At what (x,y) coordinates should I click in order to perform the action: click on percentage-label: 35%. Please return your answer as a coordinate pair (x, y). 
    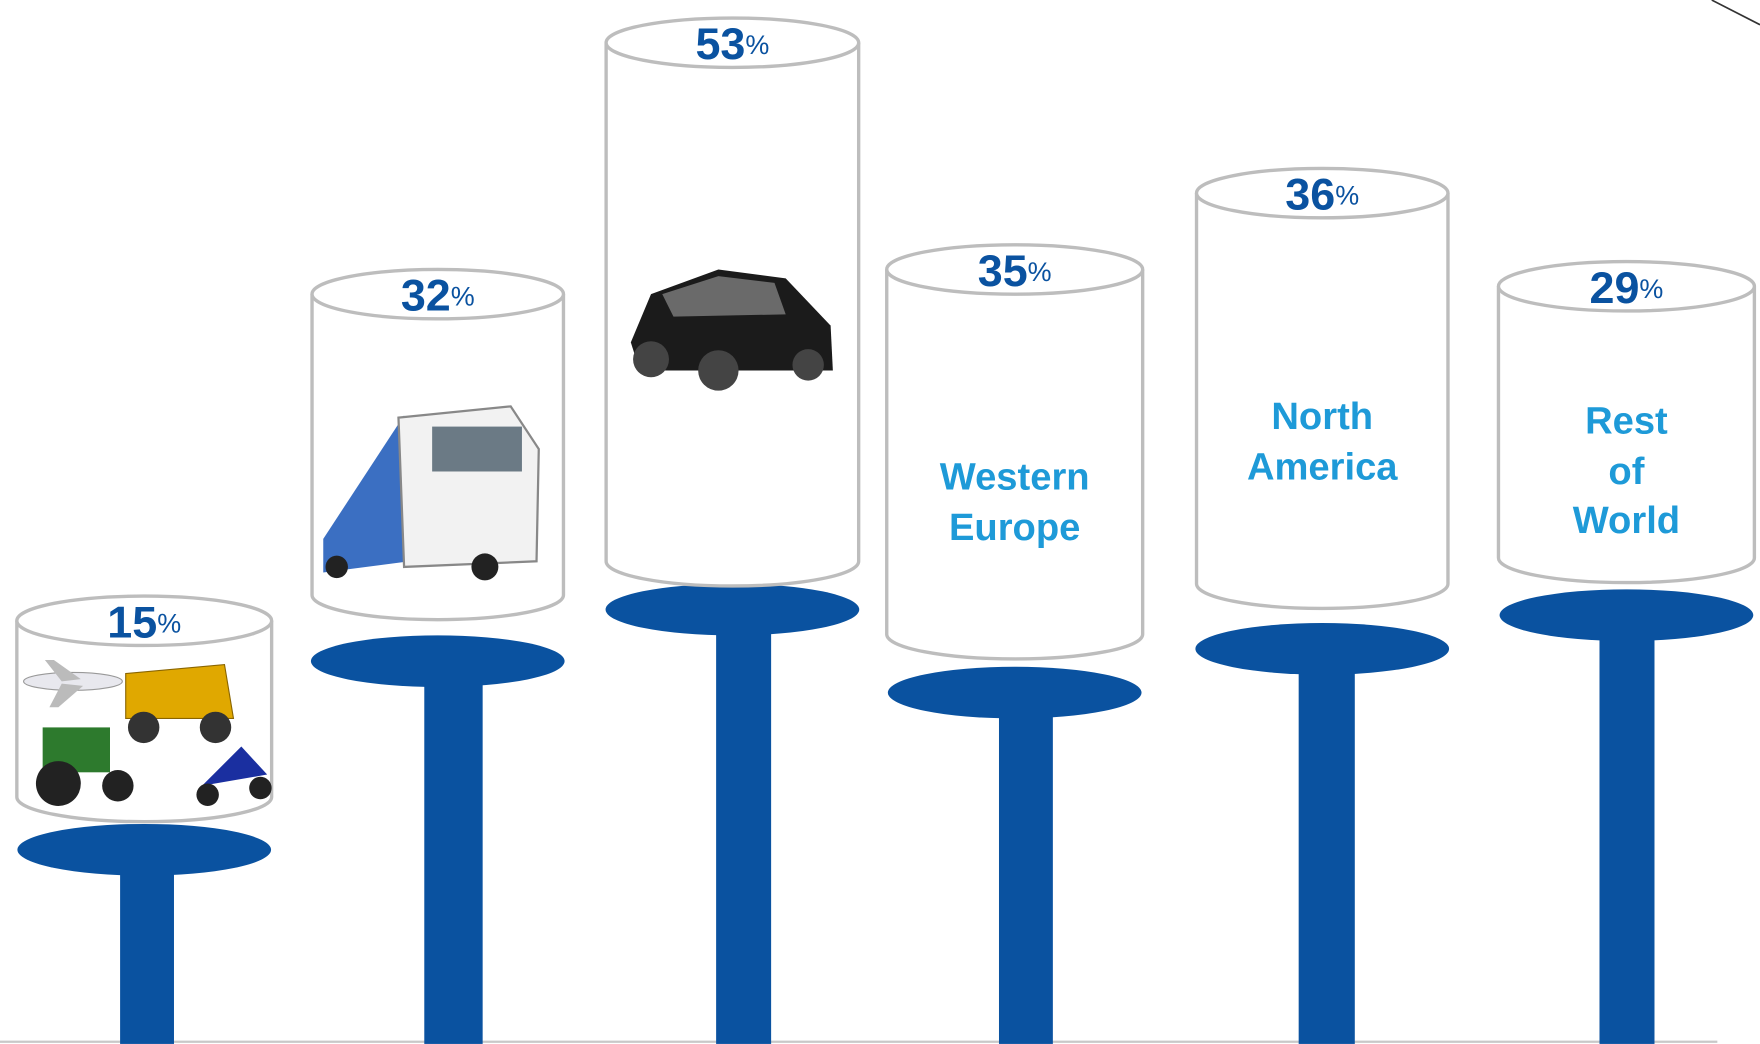
    Looking at the image, I should click on (1015, 270).